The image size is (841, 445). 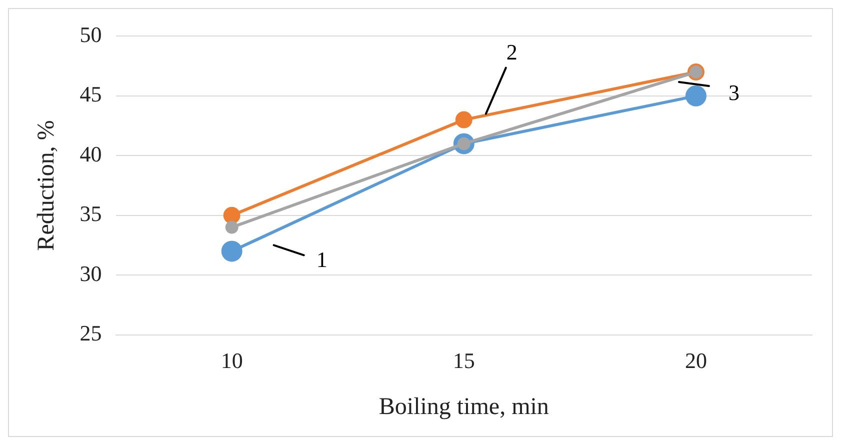 I want to click on y-tick-label: 30, so click(x=91, y=273).